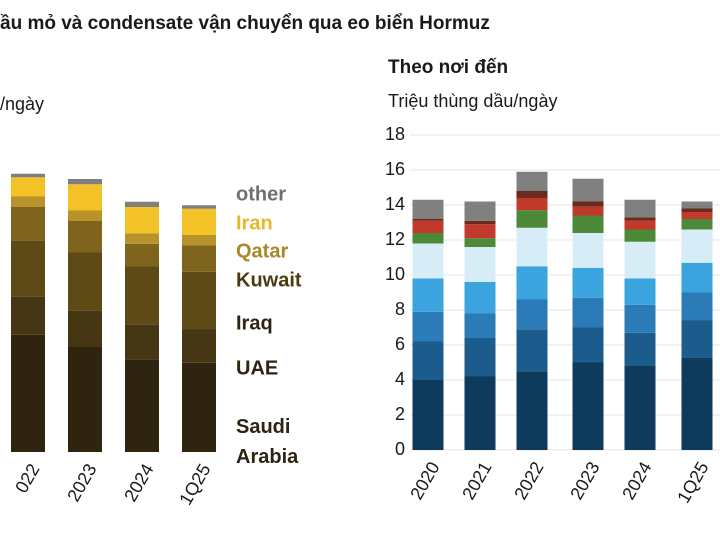 The height and width of the screenshot is (540, 720). What do you see at coordinates (400, 379) in the screenshot?
I see `y-tick-label: 4` at bounding box center [400, 379].